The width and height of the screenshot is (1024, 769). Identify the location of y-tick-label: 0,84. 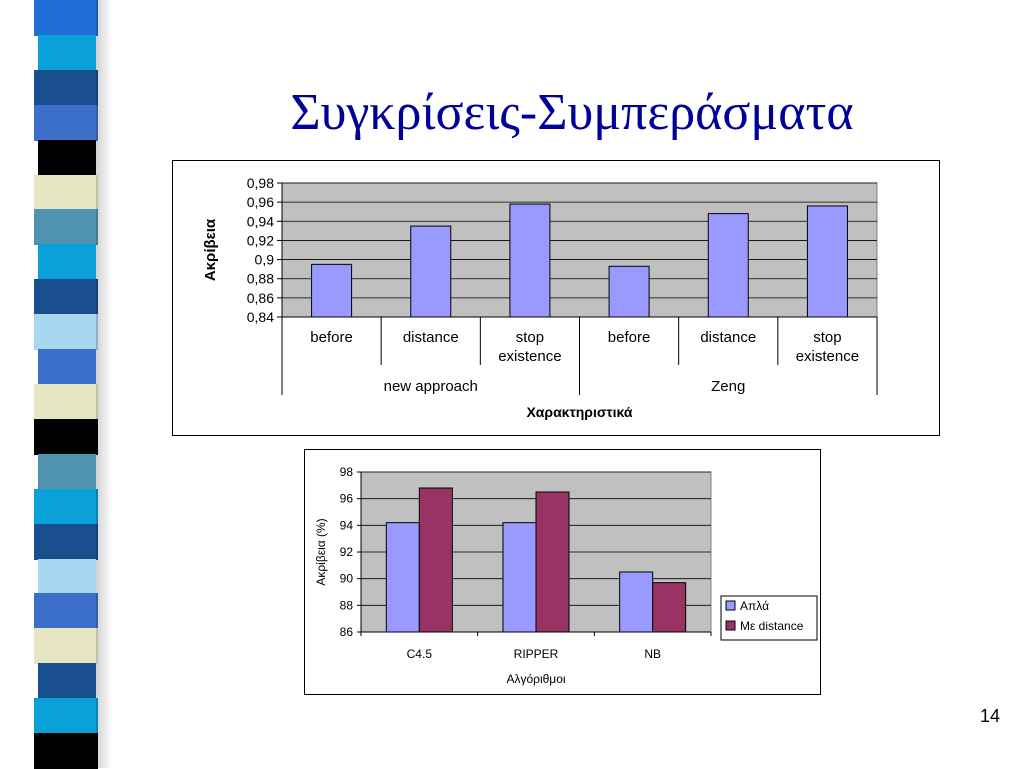
(260, 317).